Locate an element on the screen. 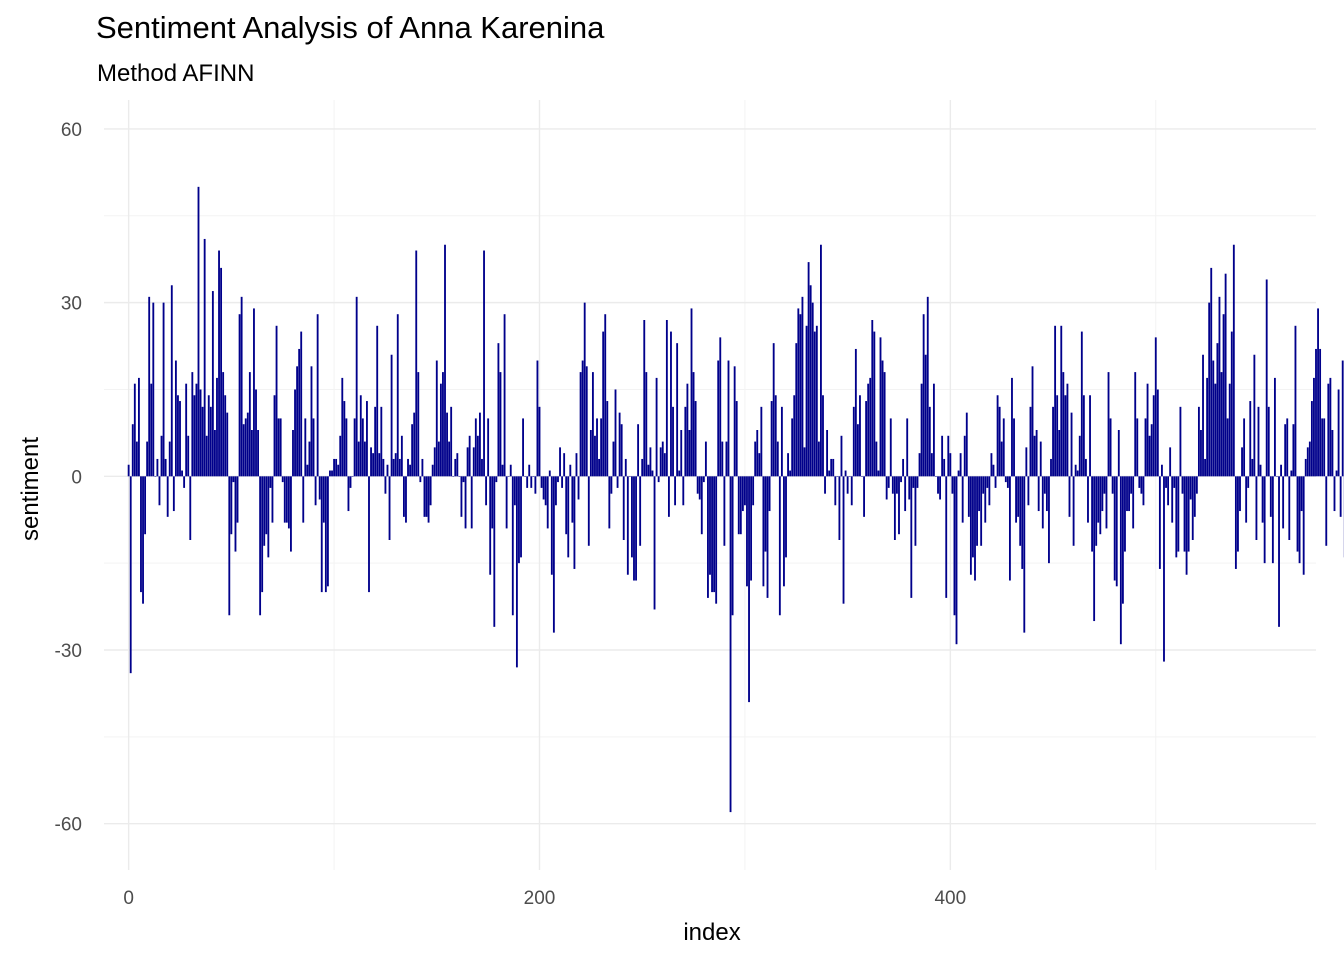 The height and width of the screenshot is (960, 1344). y-axis-label: sentiment is located at coordinates (30, 489).